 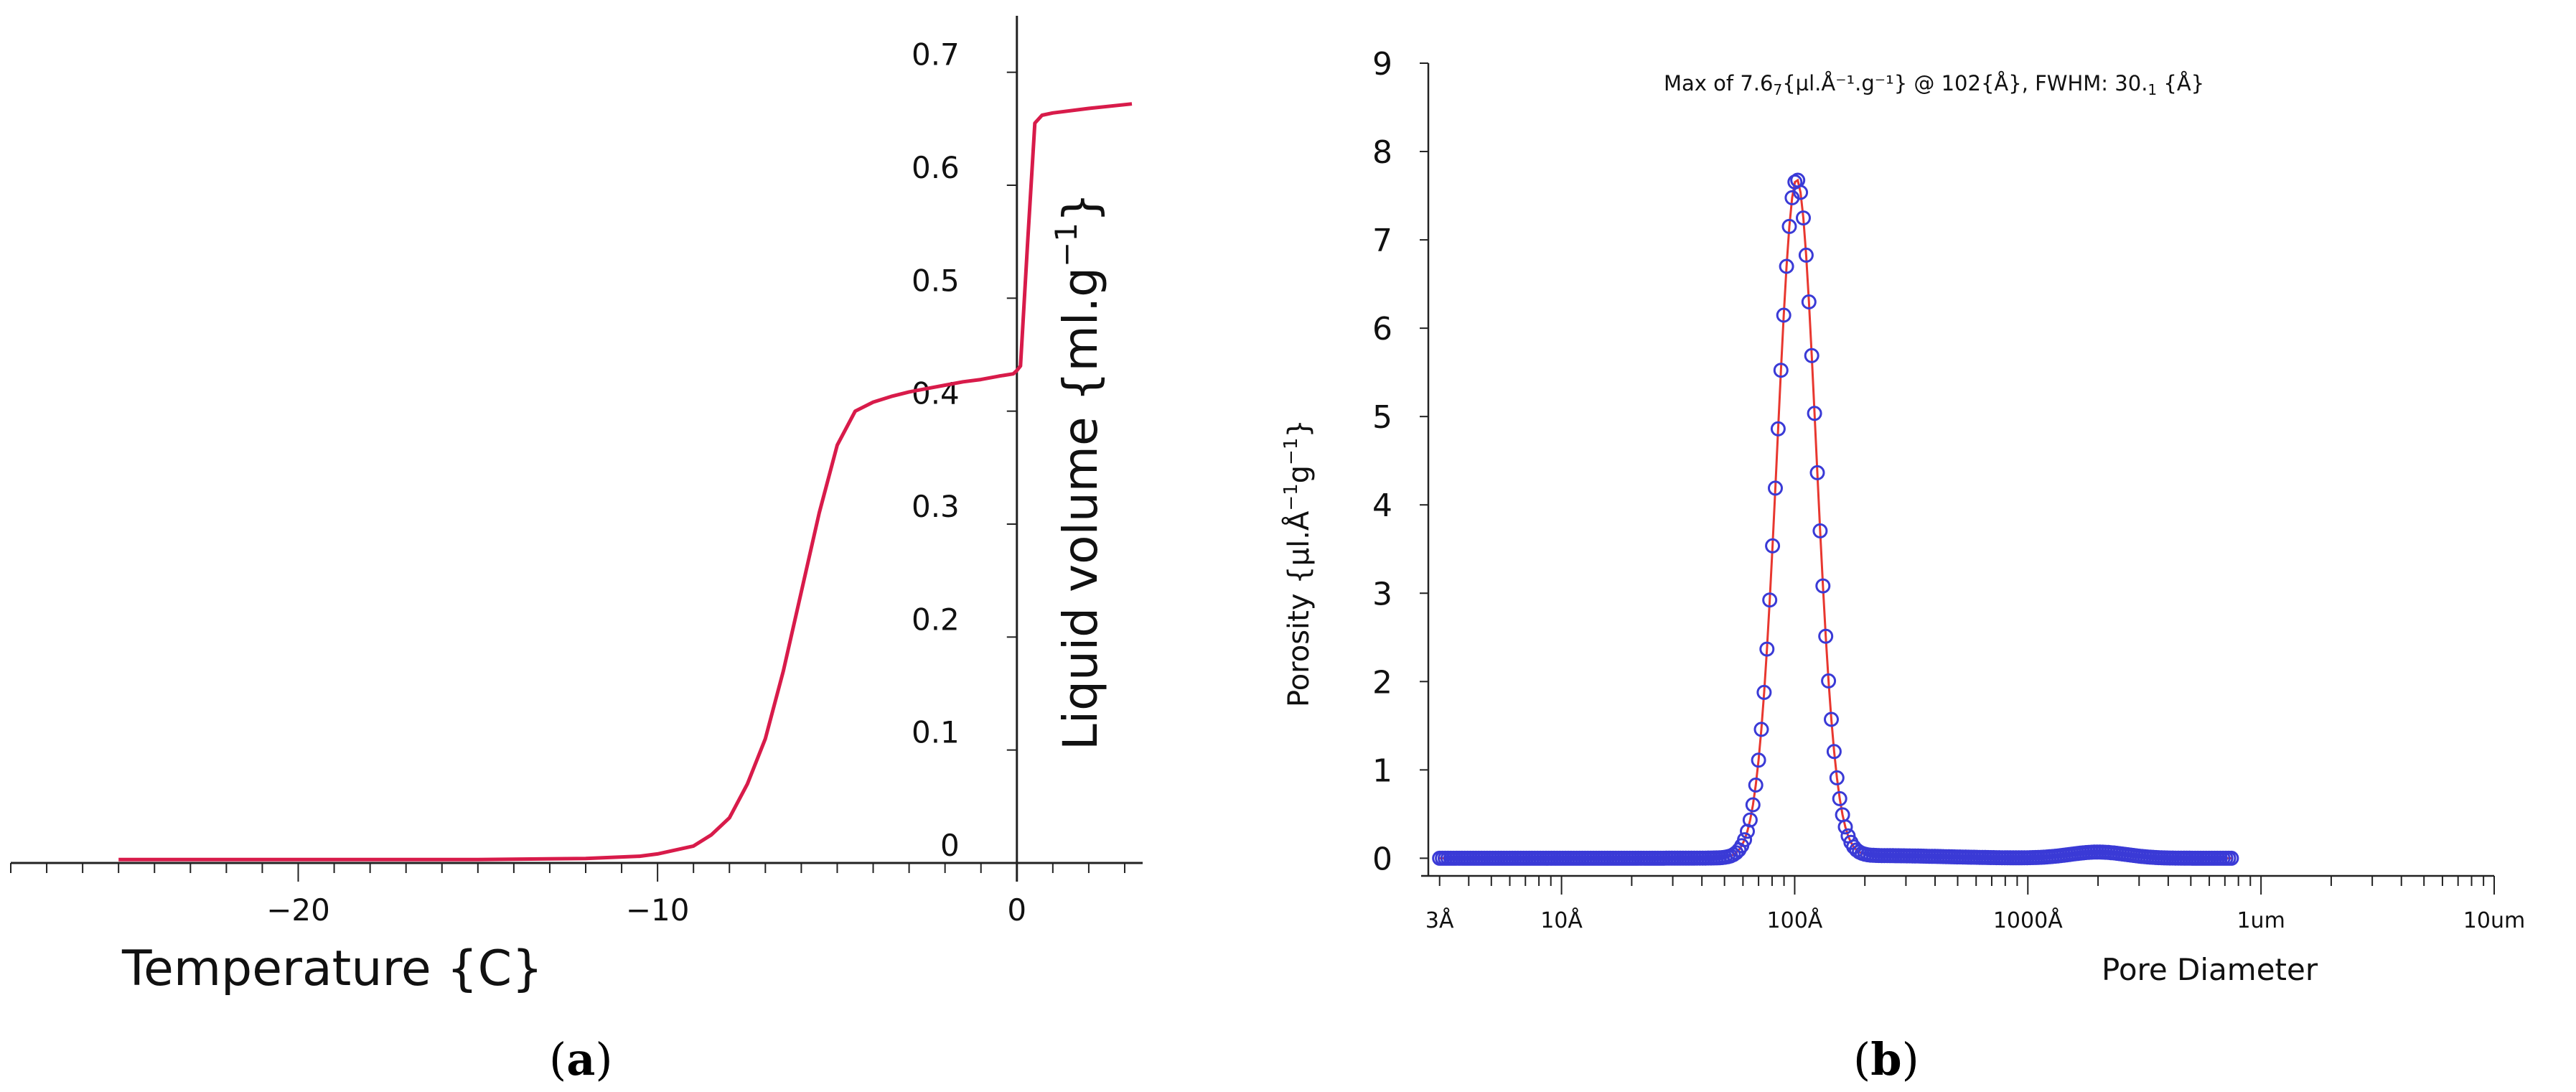 I want to click on panel-b-y-tick-label: 1, so click(x=1382, y=770).